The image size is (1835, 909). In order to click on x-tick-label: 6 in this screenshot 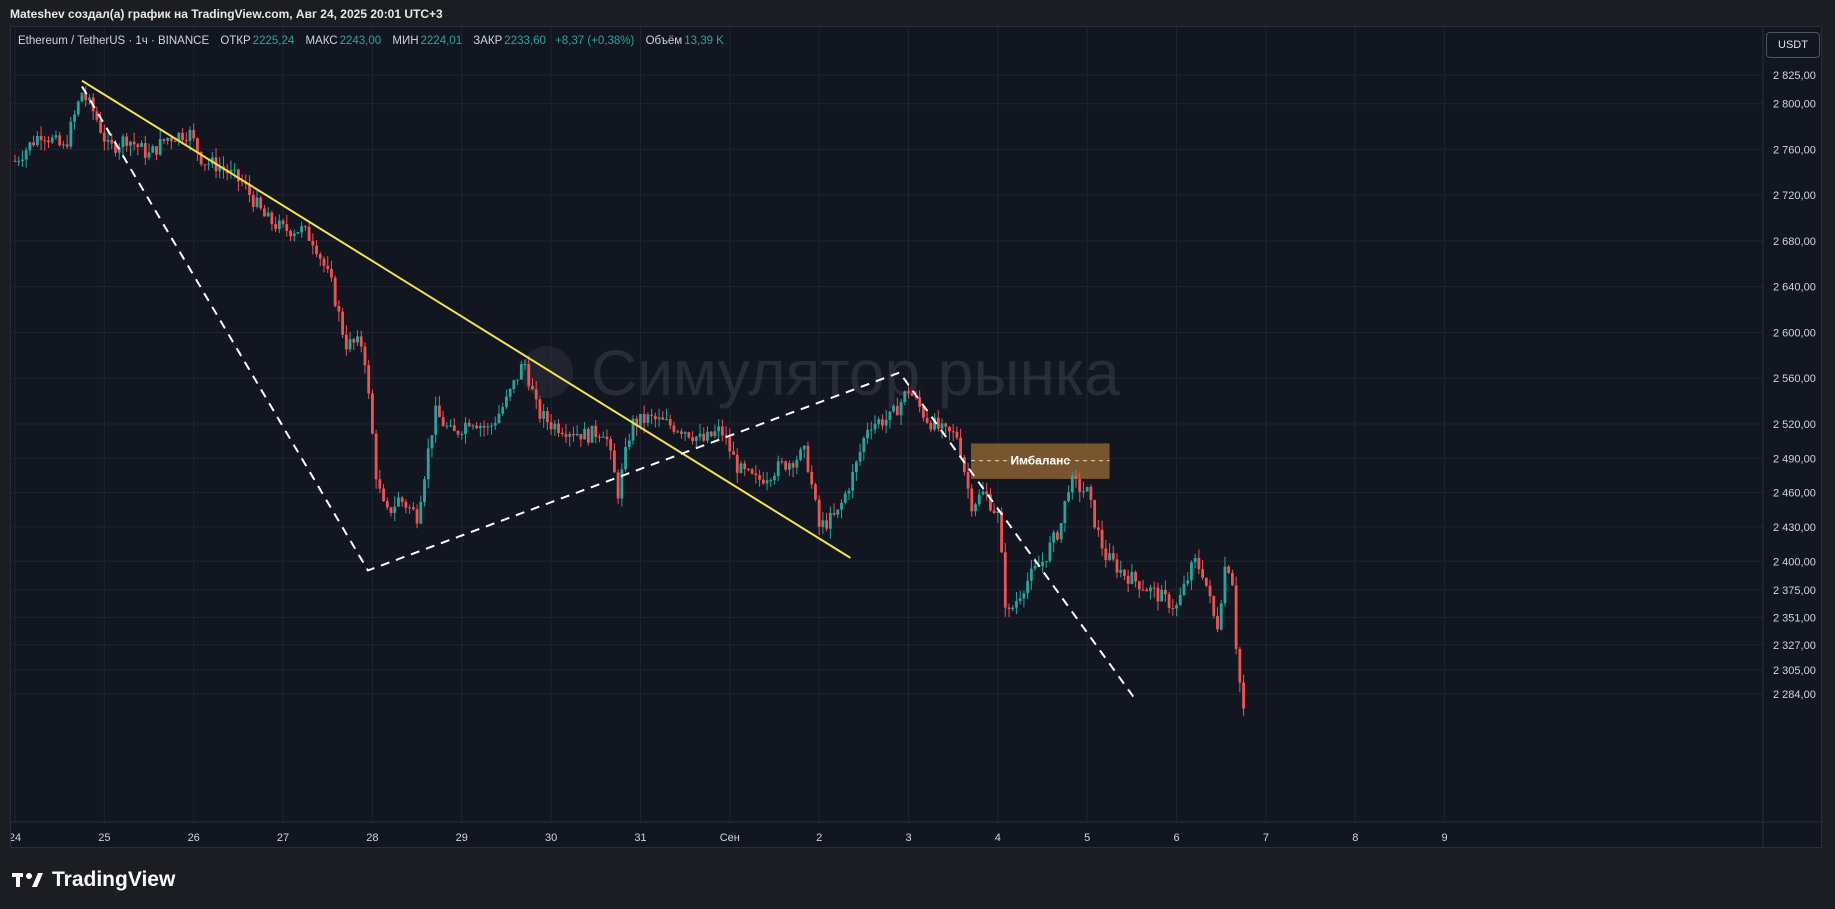, I will do `click(1176, 838)`.